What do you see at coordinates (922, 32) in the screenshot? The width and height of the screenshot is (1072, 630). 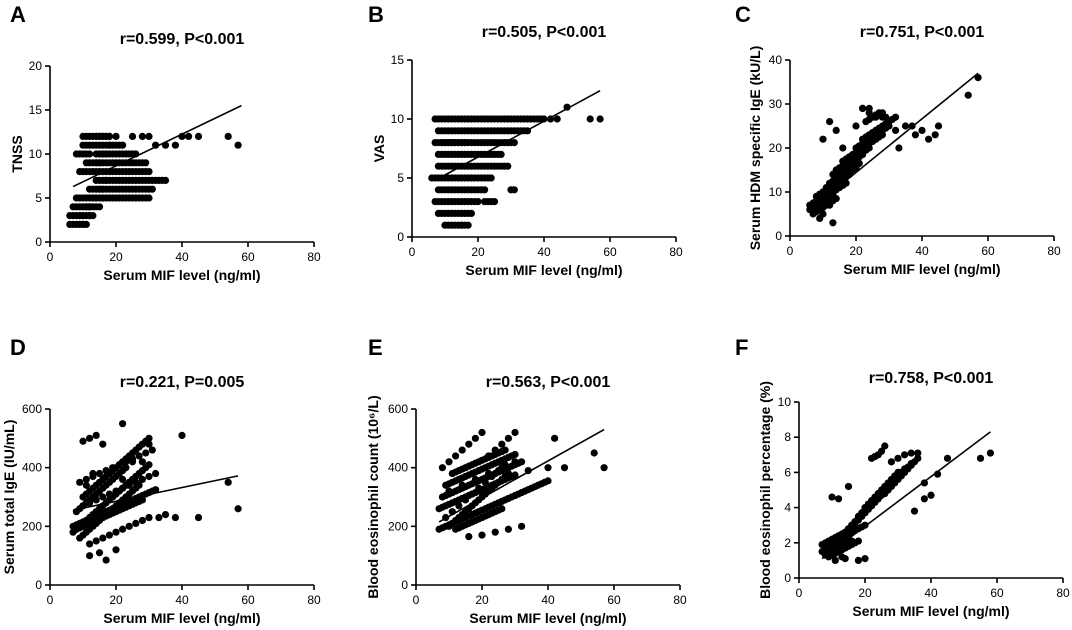 I see `correlation-title: r=0.751, P<0.001` at bounding box center [922, 32].